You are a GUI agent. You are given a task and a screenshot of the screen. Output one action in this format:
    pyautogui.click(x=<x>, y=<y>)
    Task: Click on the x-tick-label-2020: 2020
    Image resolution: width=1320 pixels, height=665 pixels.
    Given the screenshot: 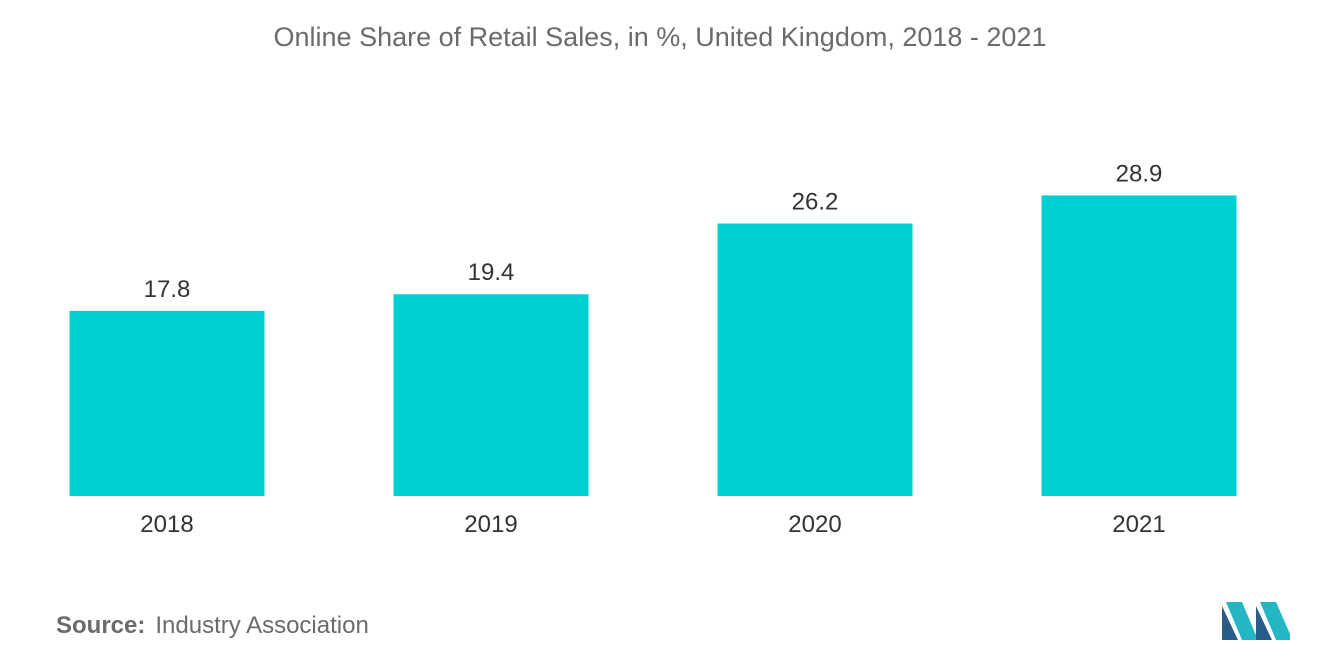 What is the action you would take?
    pyautogui.click(x=814, y=524)
    